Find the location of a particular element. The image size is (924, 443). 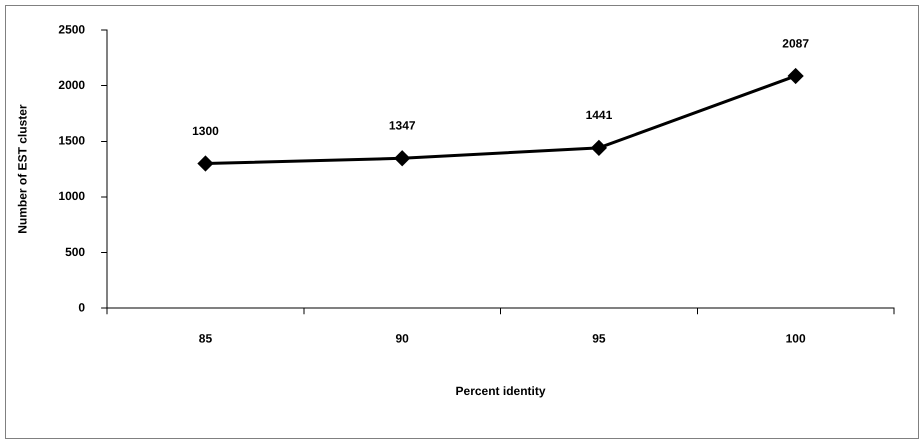

y-tick-label: 0 is located at coordinates (82, 307).